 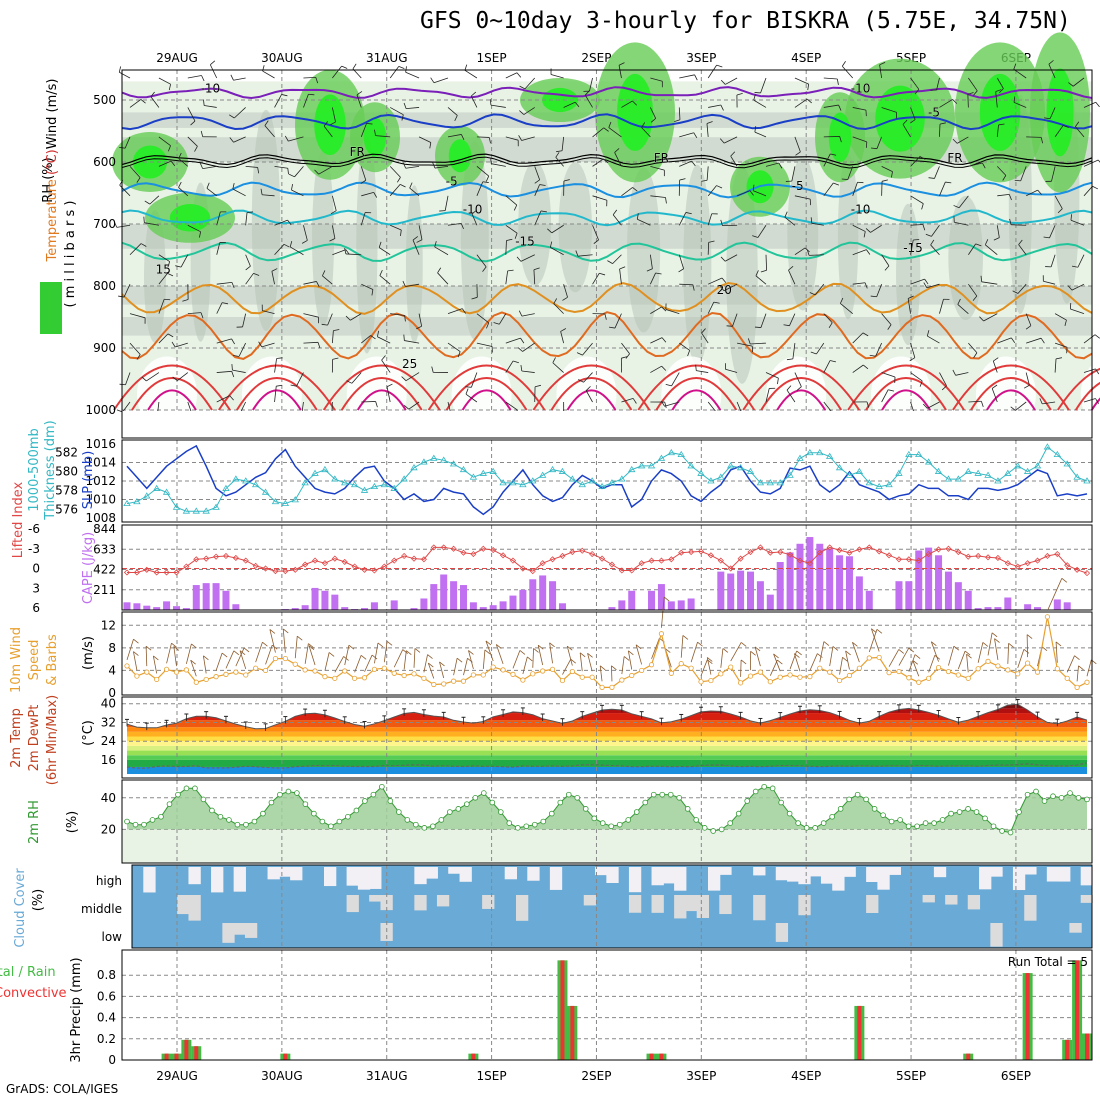 What do you see at coordinates (701, 1076) in the screenshot?
I see `date-label: 3SEP` at bounding box center [701, 1076].